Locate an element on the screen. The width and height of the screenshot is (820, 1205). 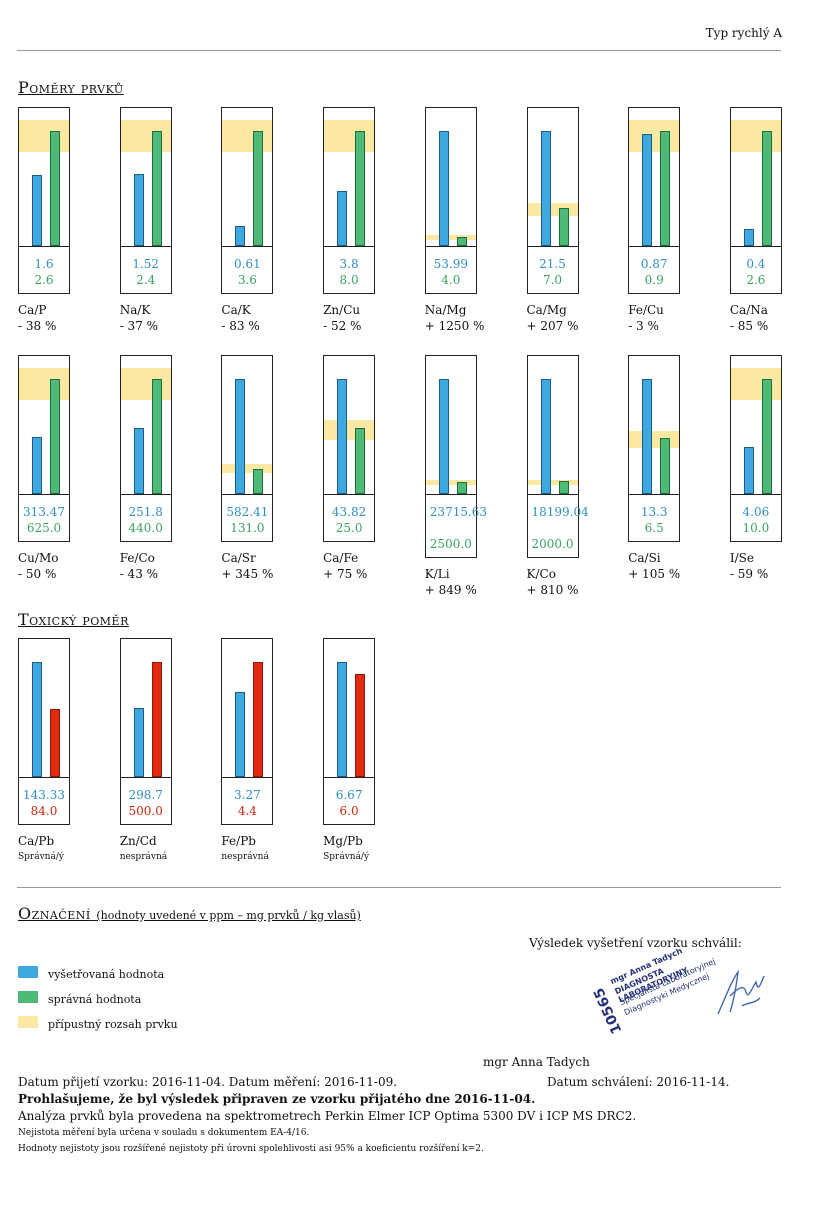
chart-box: 3.8 8.0 is located at coordinates (349, 200).